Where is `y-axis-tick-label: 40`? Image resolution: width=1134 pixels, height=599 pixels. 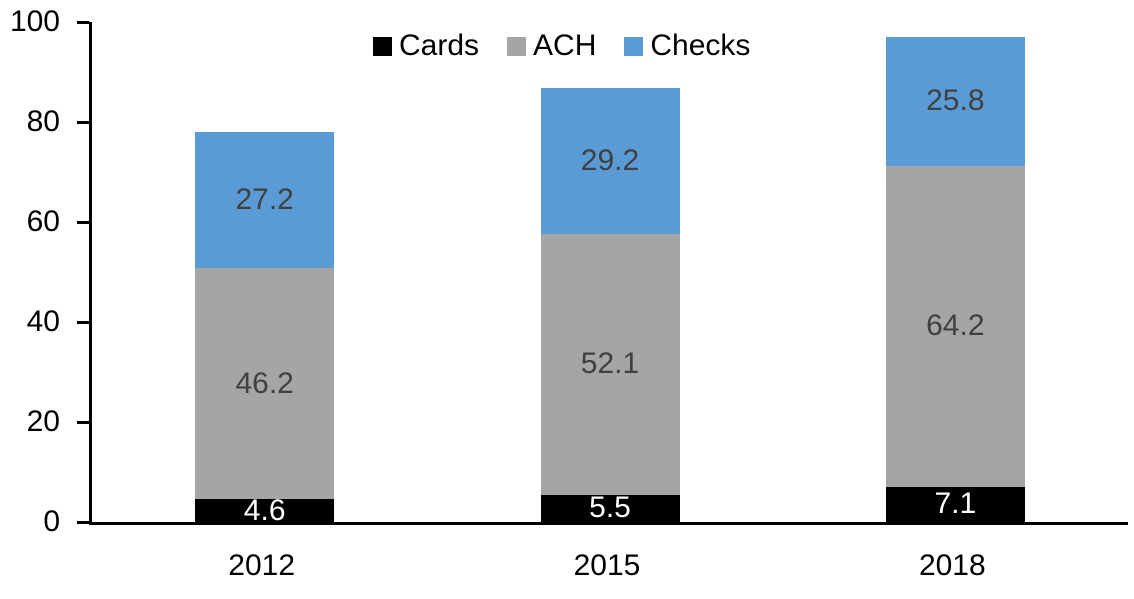
y-axis-tick-label: 40 is located at coordinates (43, 321).